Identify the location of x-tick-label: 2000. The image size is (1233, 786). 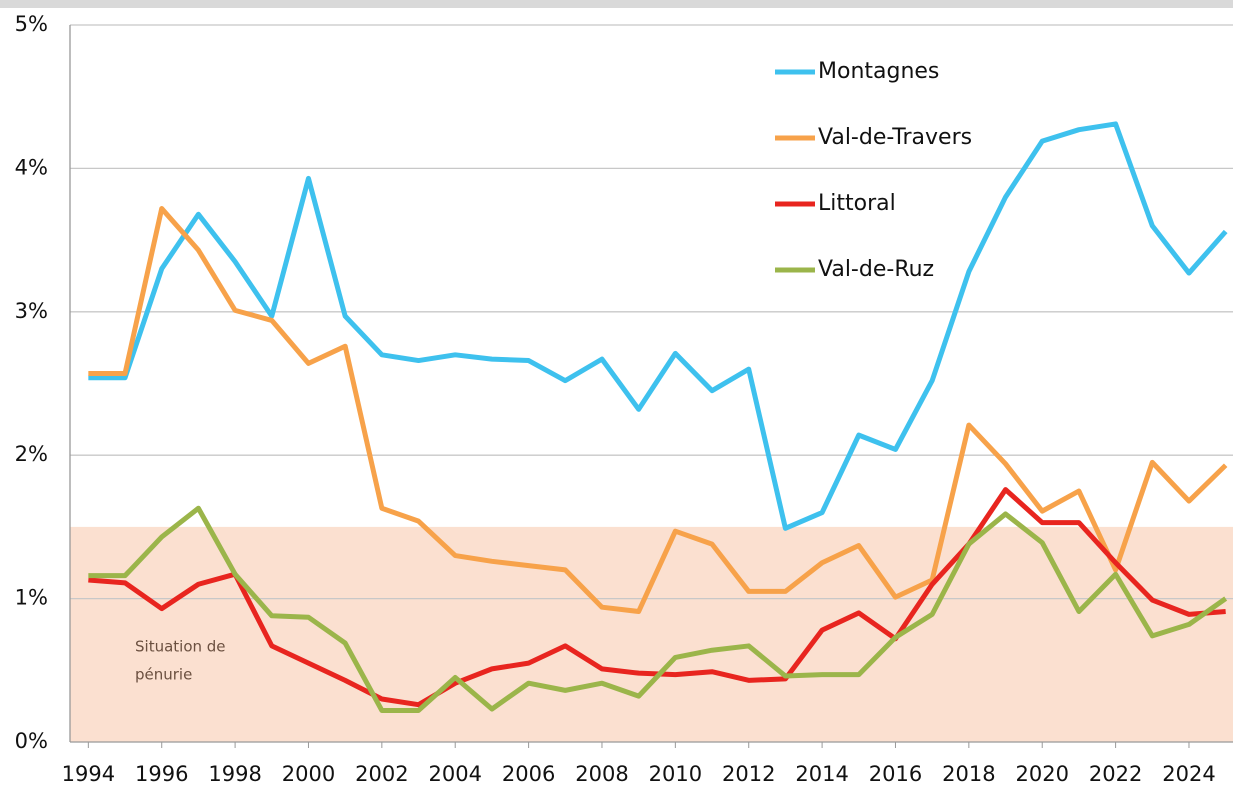
(308, 774).